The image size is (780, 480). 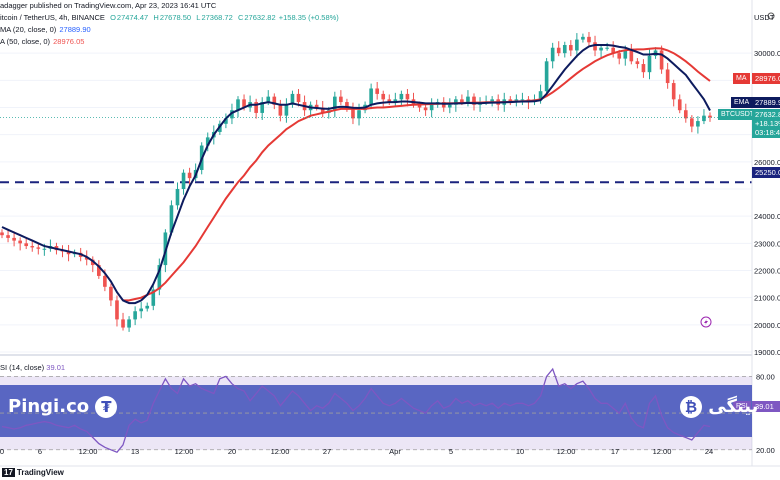 I want to click on rsi-tick-label: 80.00, so click(x=765, y=376).